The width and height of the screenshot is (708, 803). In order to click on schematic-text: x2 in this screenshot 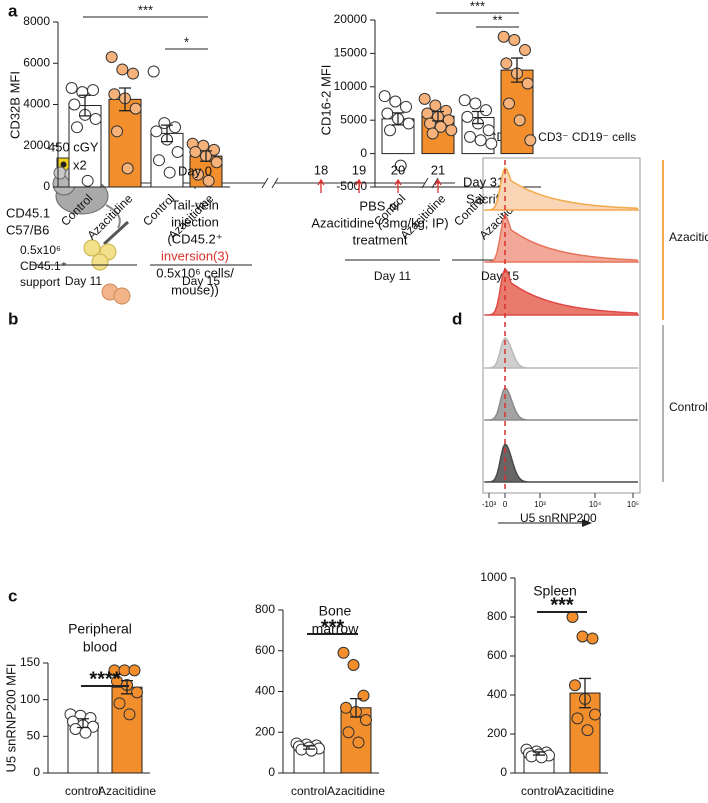, I will do `click(80, 164)`.